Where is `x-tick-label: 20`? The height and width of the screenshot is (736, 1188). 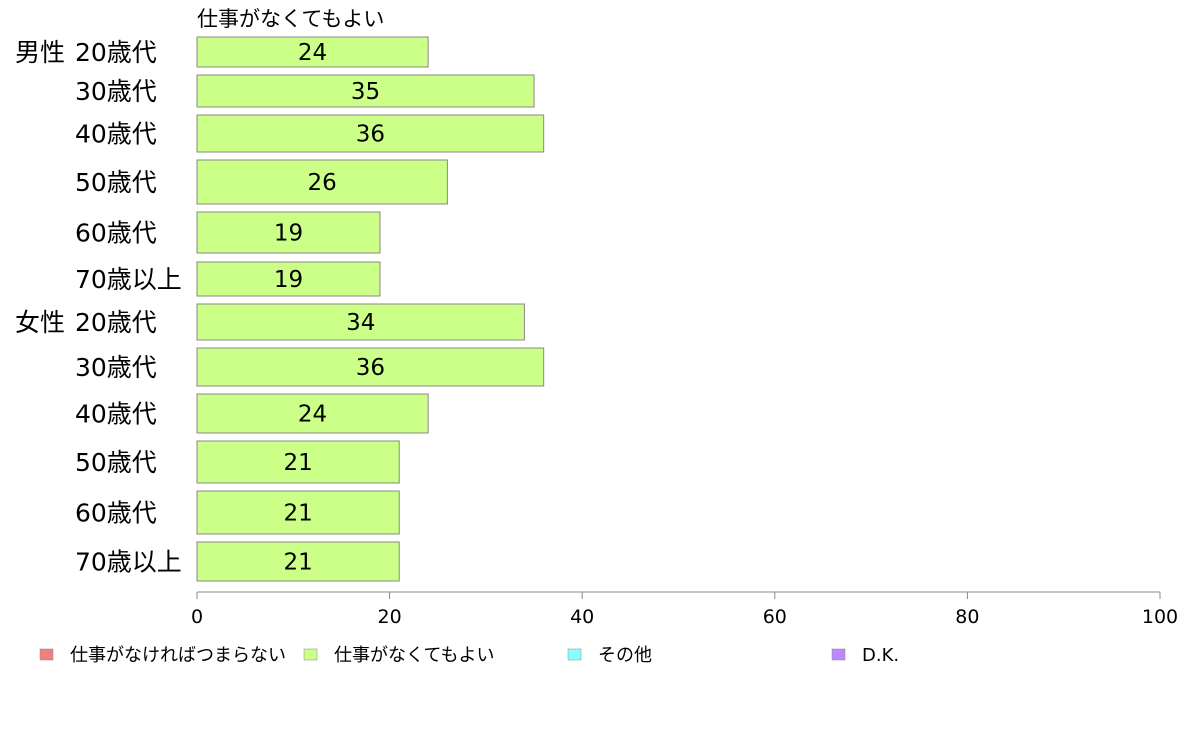 x-tick-label: 20 is located at coordinates (390, 617).